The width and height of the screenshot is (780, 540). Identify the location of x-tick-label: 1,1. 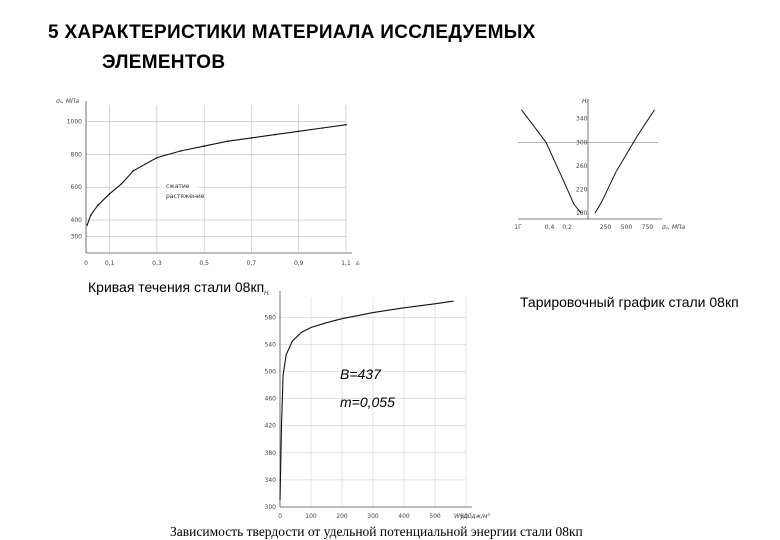
(346, 263).